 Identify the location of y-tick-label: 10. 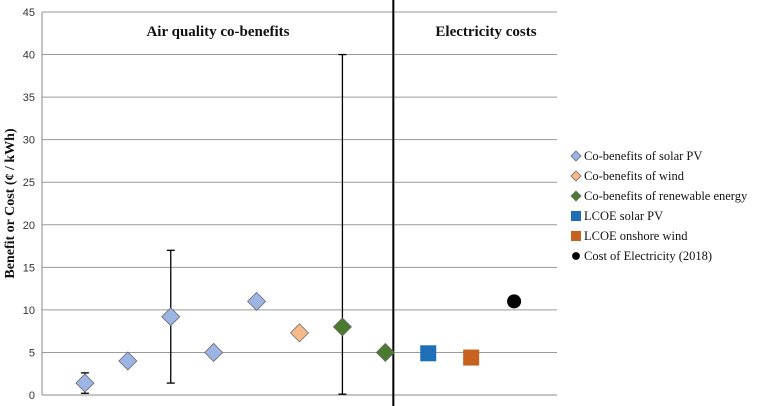
(29, 311).